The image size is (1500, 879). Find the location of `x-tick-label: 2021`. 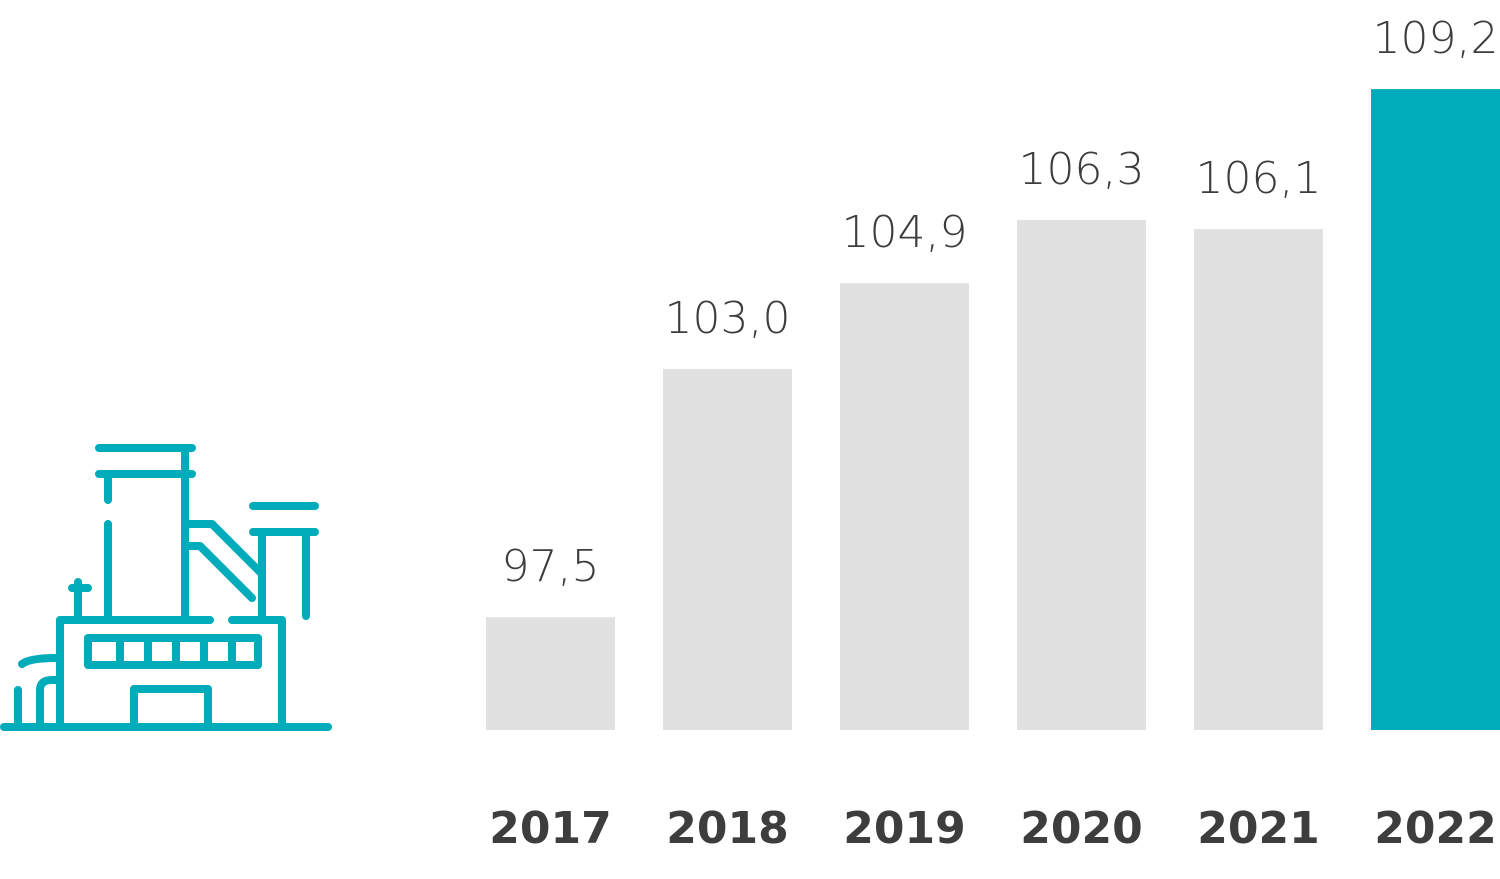

x-tick-label: 2021 is located at coordinates (1258, 828).